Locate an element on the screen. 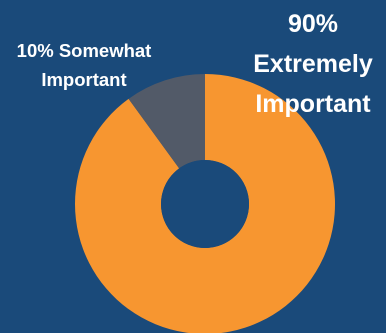  extremely-important-label-line2: Extremely is located at coordinates (313, 64).